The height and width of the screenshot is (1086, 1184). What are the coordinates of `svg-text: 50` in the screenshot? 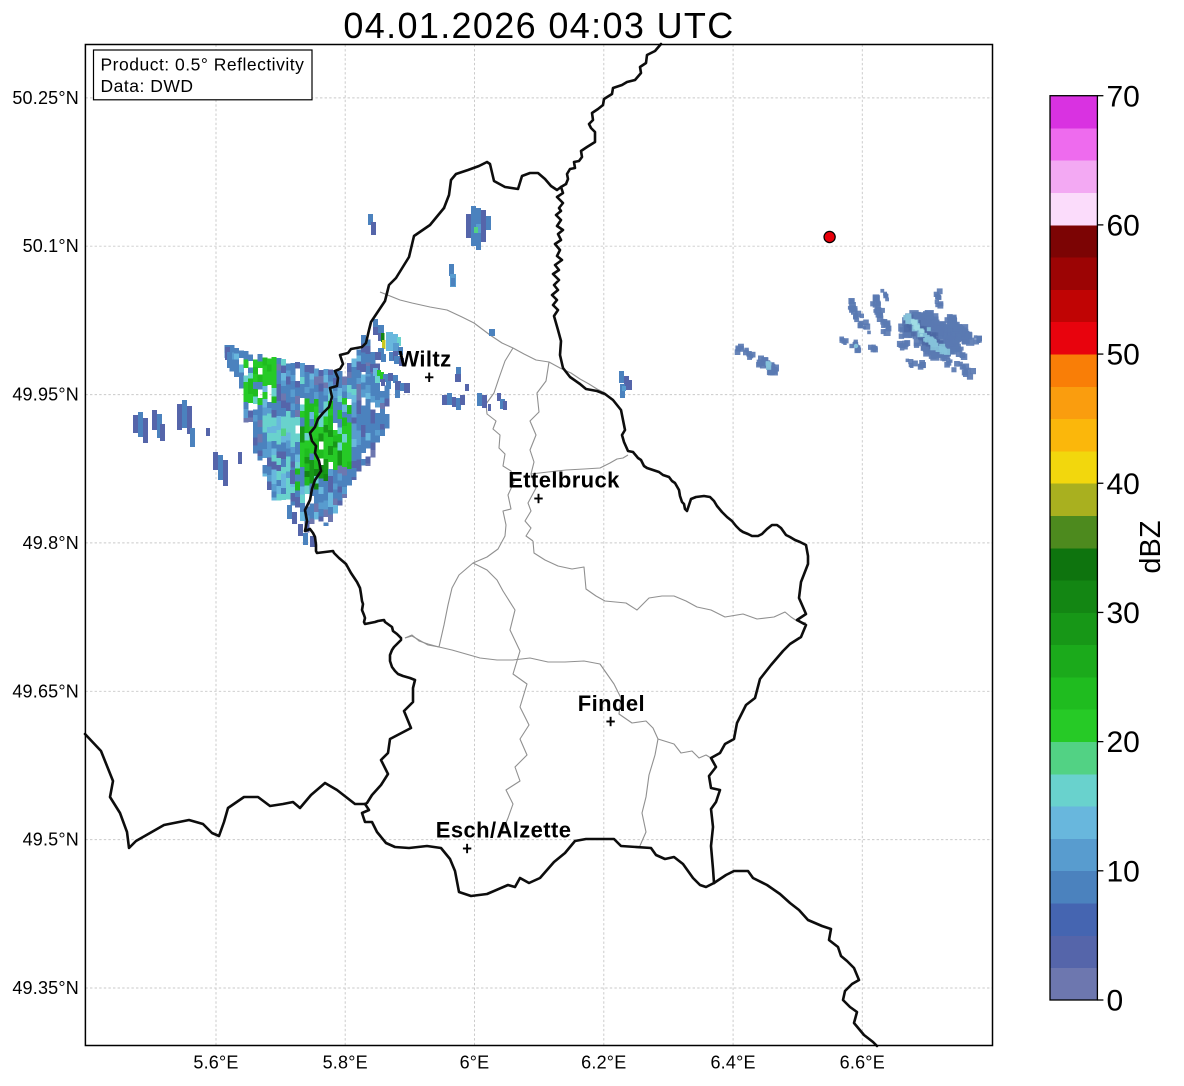 It's located at (1123, 355).